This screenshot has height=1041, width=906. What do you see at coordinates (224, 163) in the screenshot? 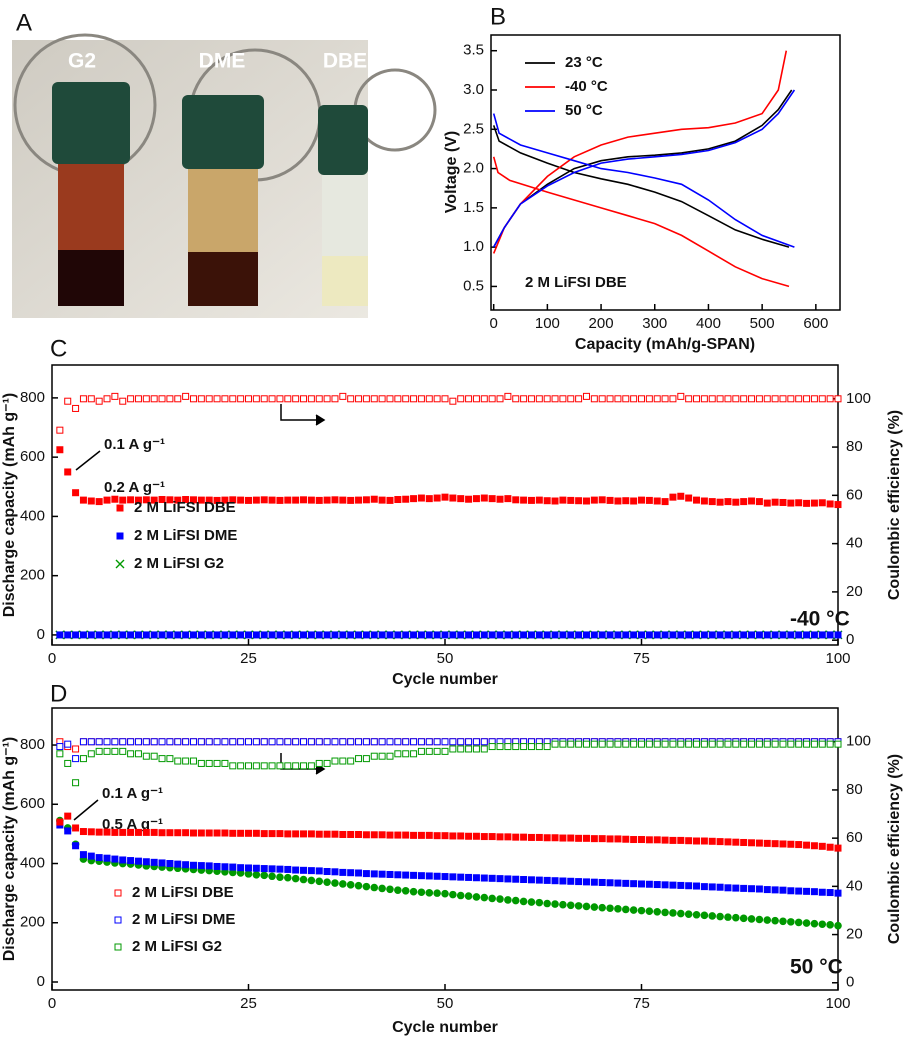
I see `photo: A G2 DME DBE` at bounding box center [224, 163].